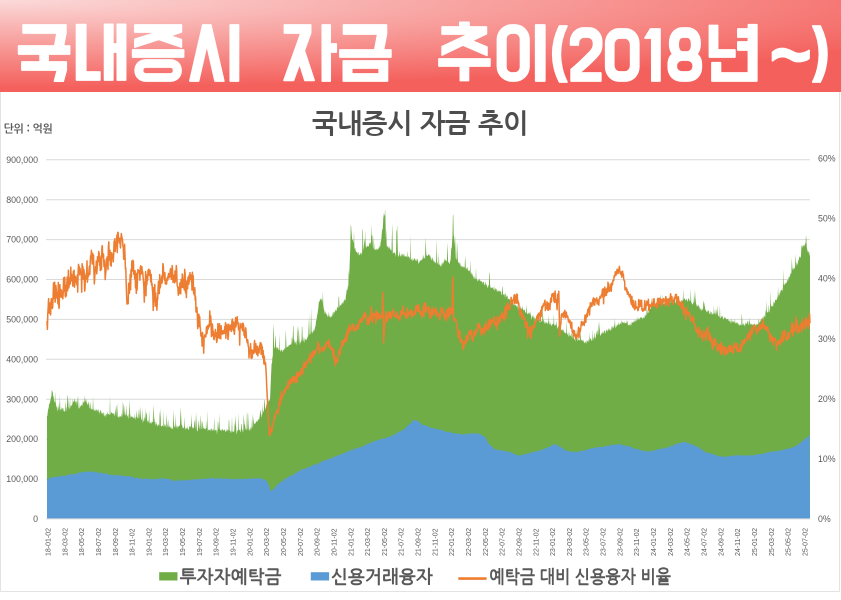 This screenshot has width=841, height=600. I want to click on svg-text: 22-09-02, so click(520, 542).